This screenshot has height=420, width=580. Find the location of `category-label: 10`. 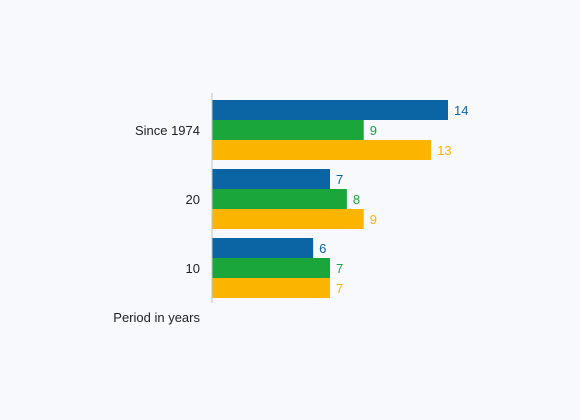

category-label: 10 is located at coordinates (193, 268).